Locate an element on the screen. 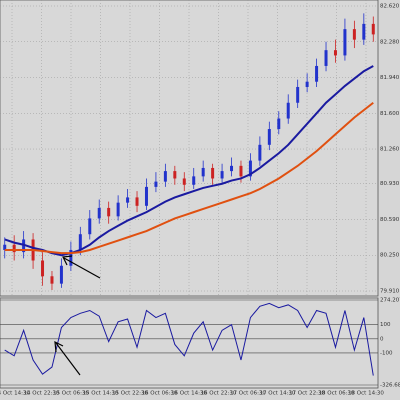 The width and height of the screenshot is (400, 400). y-tick-label: 100 is located at coordinates (385, 325).